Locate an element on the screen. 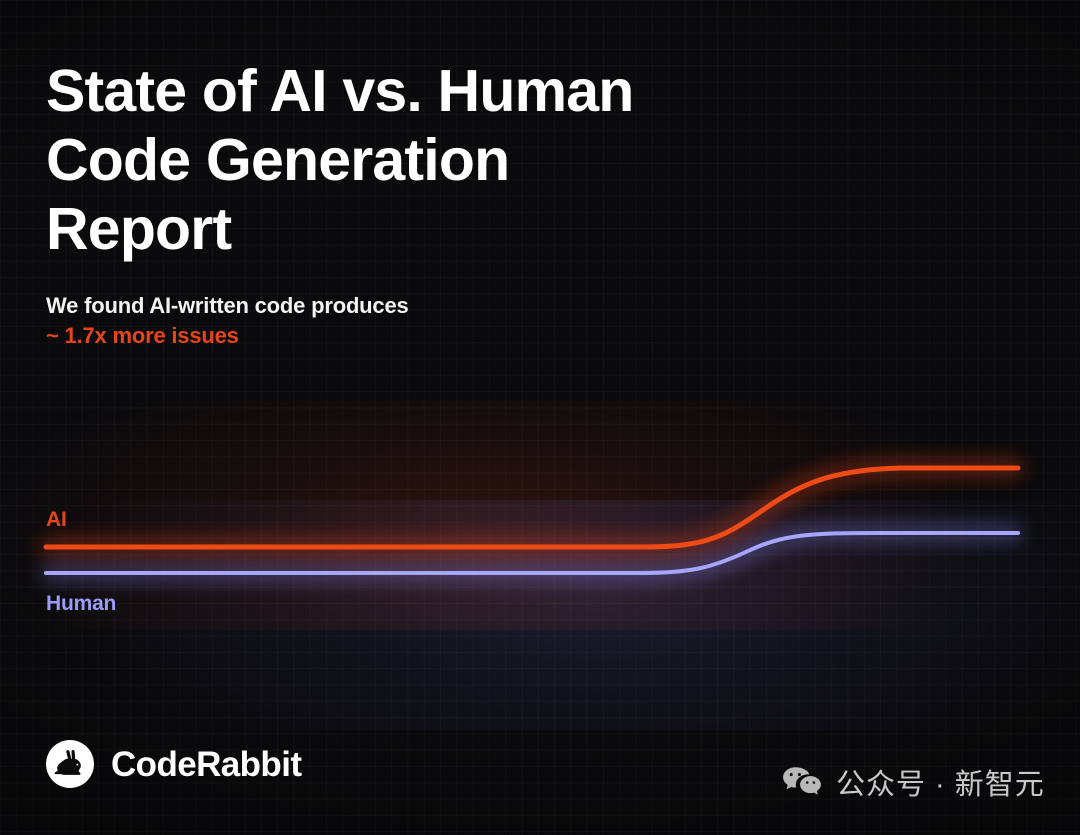  brand-name: CodeRabbit is located at coordinates (206, 764).